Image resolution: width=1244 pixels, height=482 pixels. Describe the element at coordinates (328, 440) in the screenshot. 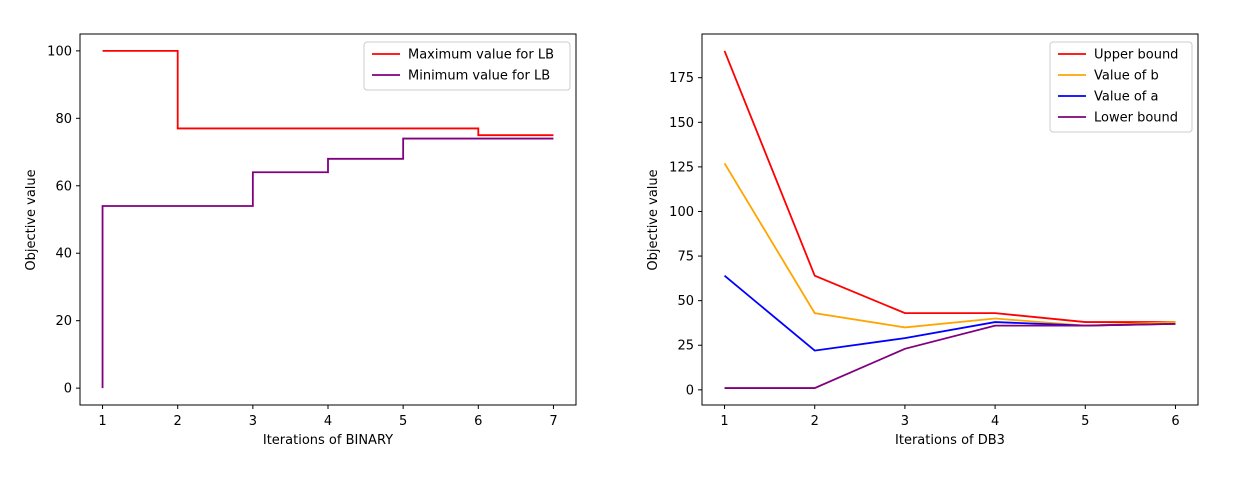

I see `x-axis-label: Iterations of BINARY` at that location.